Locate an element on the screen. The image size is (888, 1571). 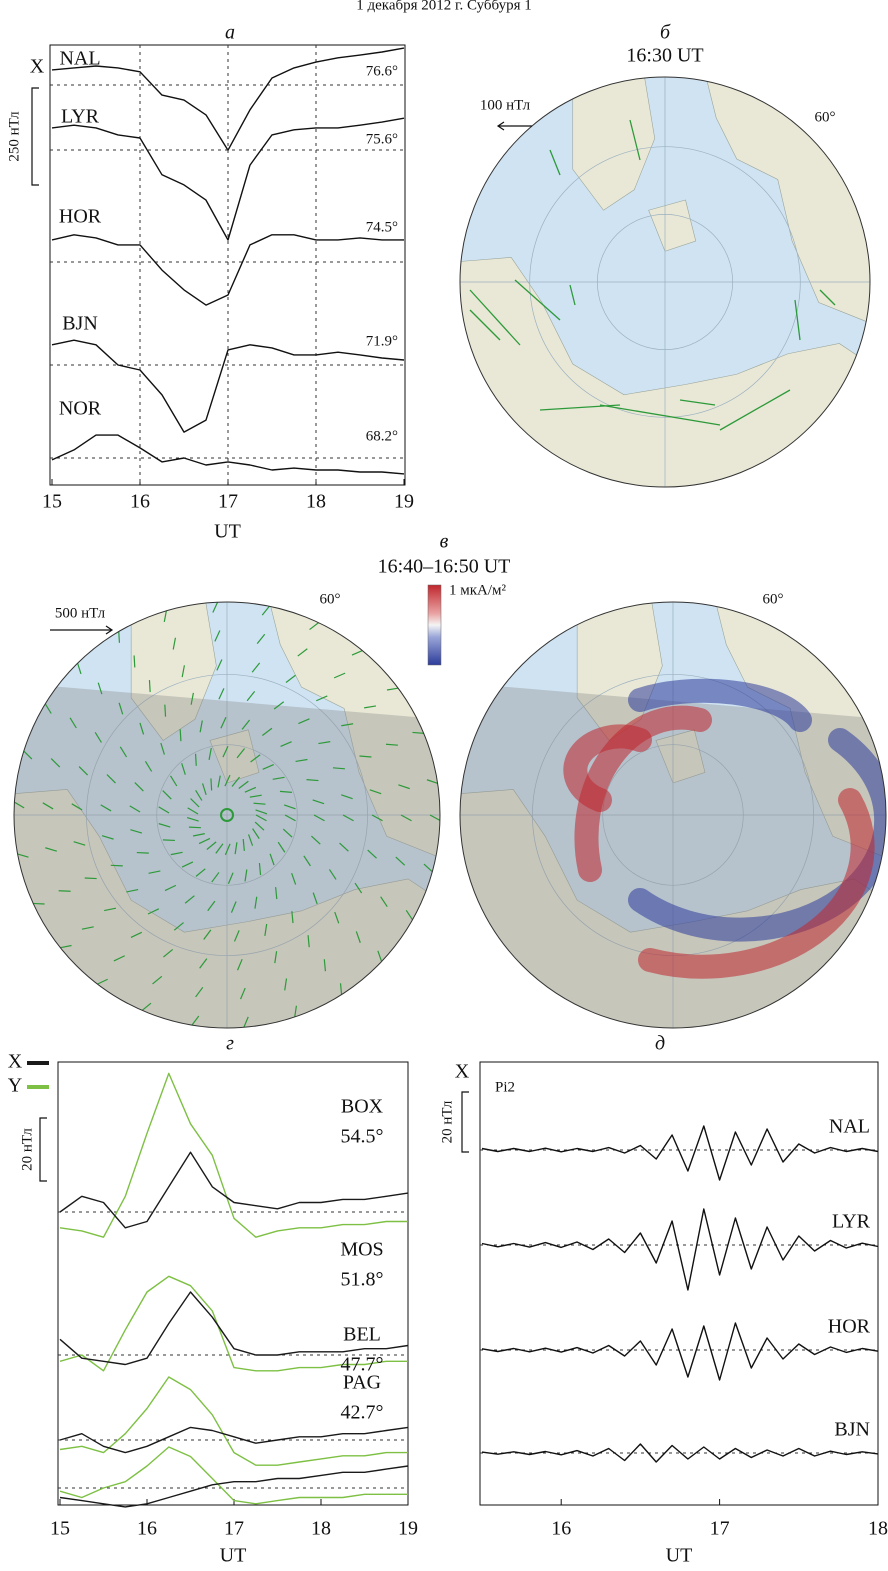
x-tick-label: 17 is located at coordinates (720, 1529).